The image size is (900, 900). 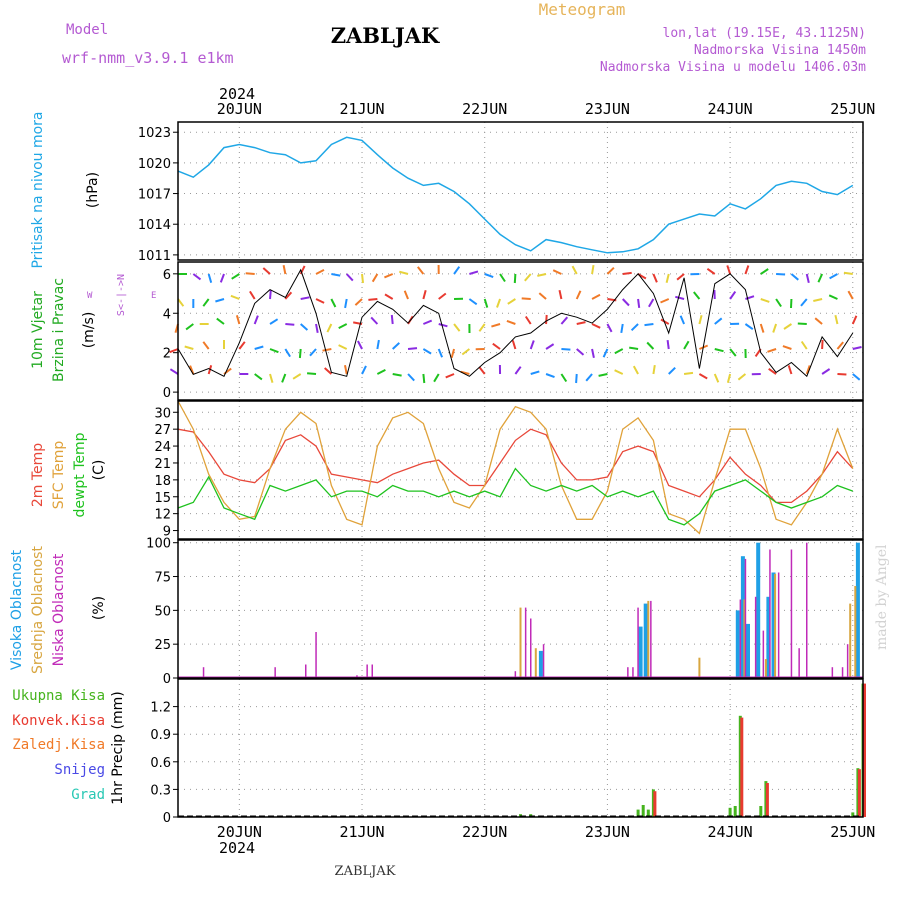 What do you see at coordinates (160, 735) in the screenshot?
I see `y-tick-label: 0.9` at bounding box center [160, 735].